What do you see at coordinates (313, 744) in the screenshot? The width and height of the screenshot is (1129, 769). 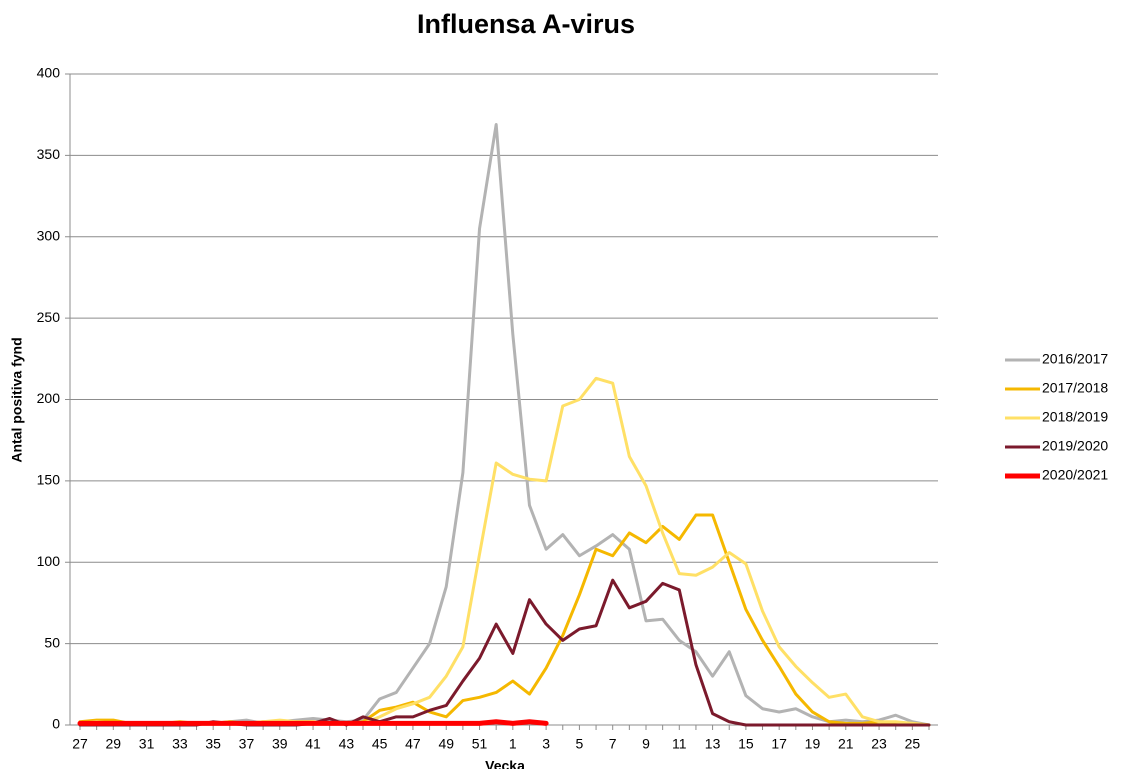 I see `x-tick-label: 41` at bounding box center [313, 744].